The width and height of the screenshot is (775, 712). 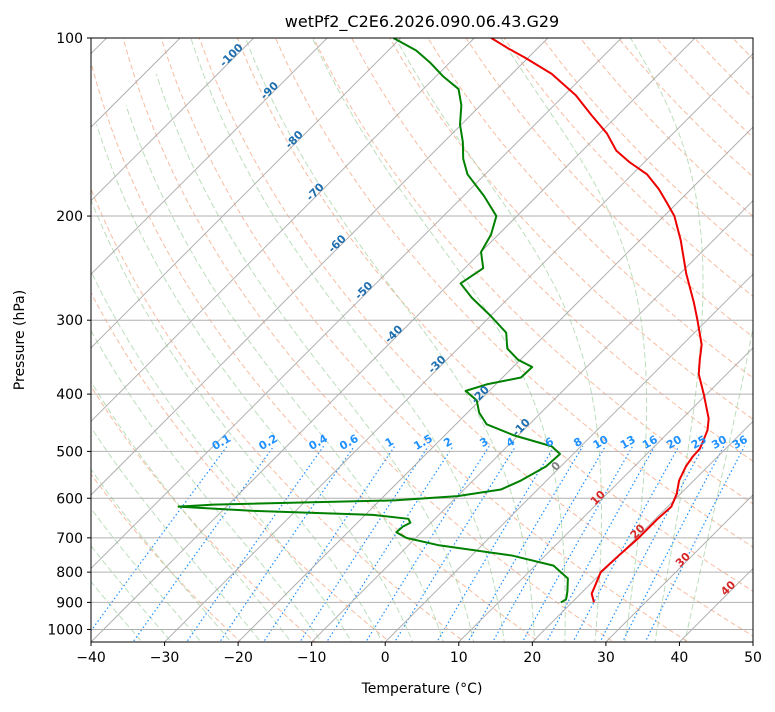 What do you see at coordinates (606, 658) in the screenshot?
I see `x-tick-label: 30` at bounding box center [606, 658].